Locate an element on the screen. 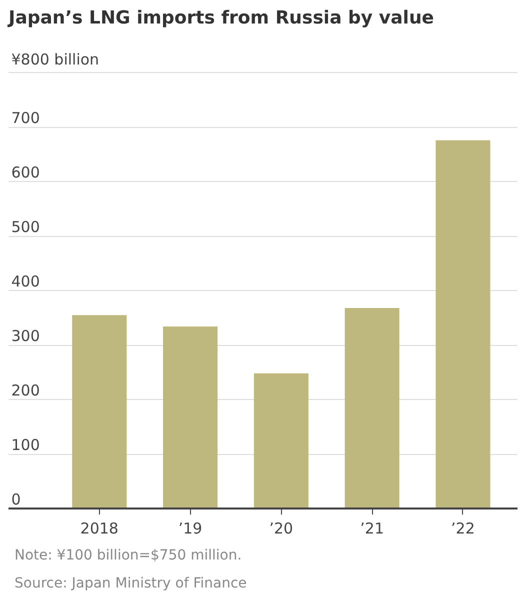  source-note: Source: Japan Ministry of Finance is located at coordinates (130, 584).